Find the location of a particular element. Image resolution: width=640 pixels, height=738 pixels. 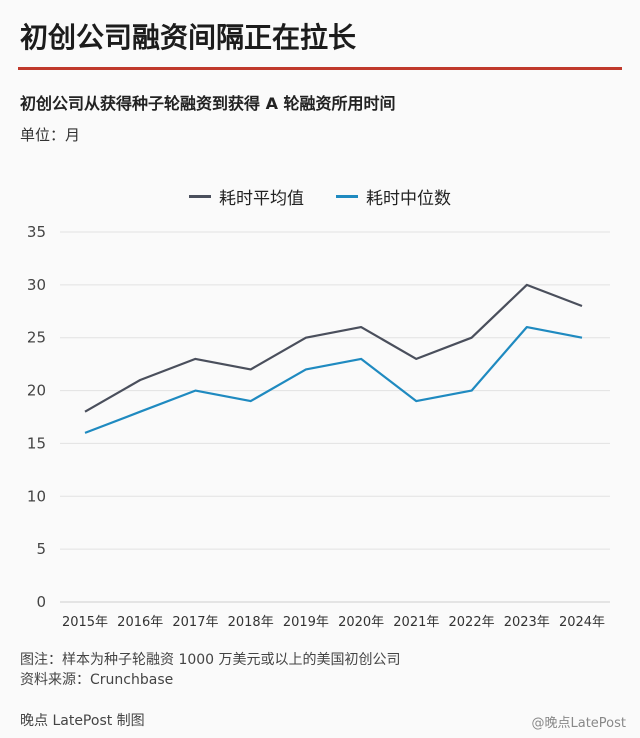

y-tick-label: 25 is located at coordinates (36, 338).